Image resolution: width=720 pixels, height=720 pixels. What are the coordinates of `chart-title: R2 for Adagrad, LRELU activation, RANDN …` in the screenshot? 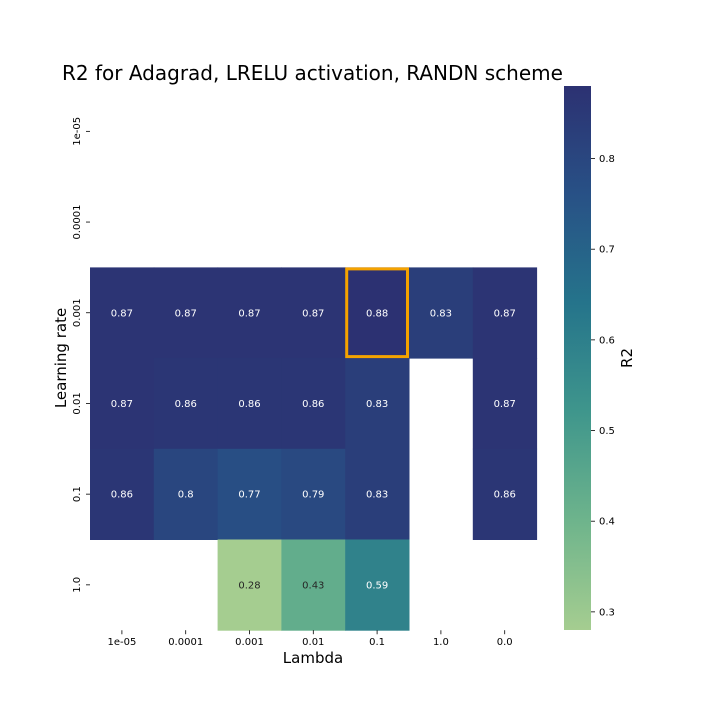 It's located at (312, 73).